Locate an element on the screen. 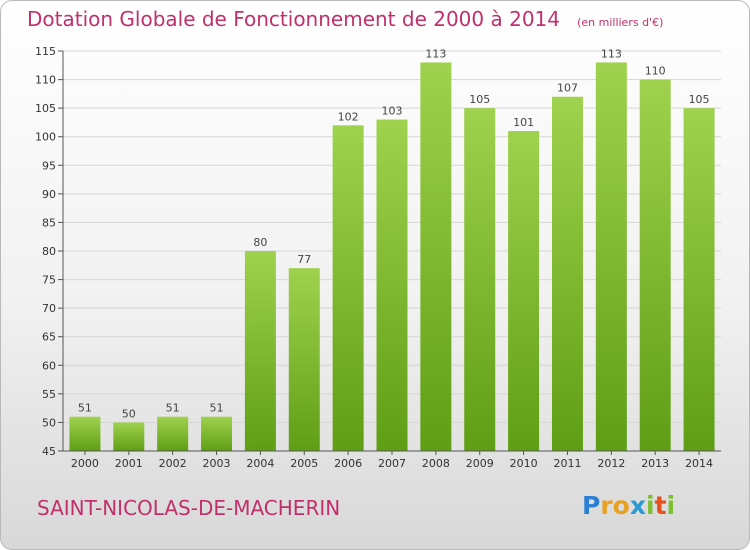 Image resolution: width=750 pixels, height=550 pixels. bar-2002 is located at coordinates (173, 433).